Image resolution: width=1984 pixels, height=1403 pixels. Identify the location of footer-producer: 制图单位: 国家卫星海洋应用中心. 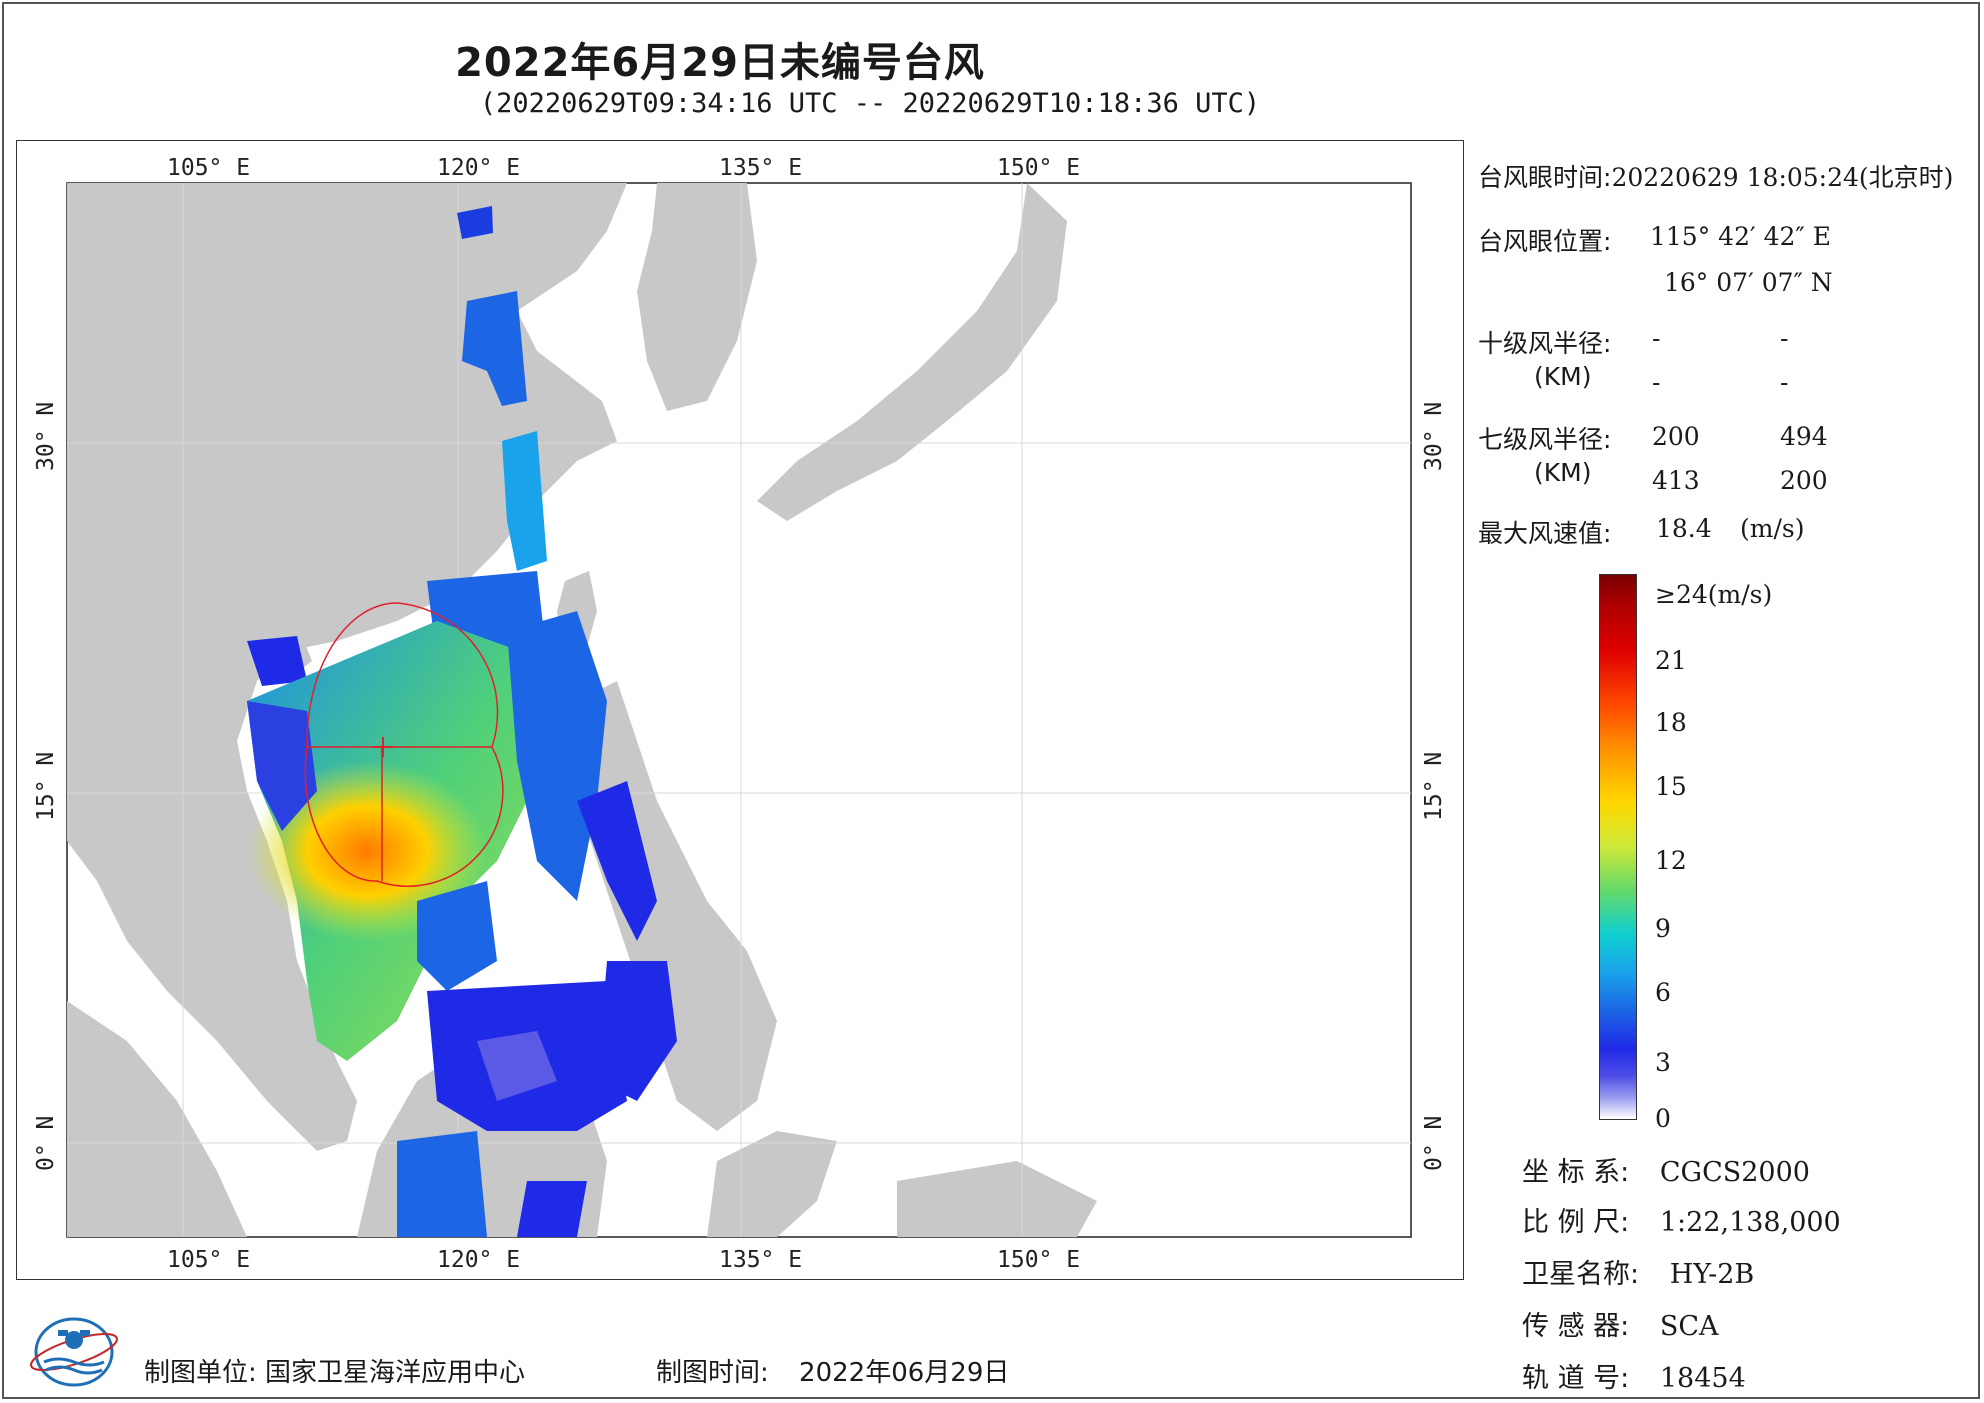
(334, 1370).